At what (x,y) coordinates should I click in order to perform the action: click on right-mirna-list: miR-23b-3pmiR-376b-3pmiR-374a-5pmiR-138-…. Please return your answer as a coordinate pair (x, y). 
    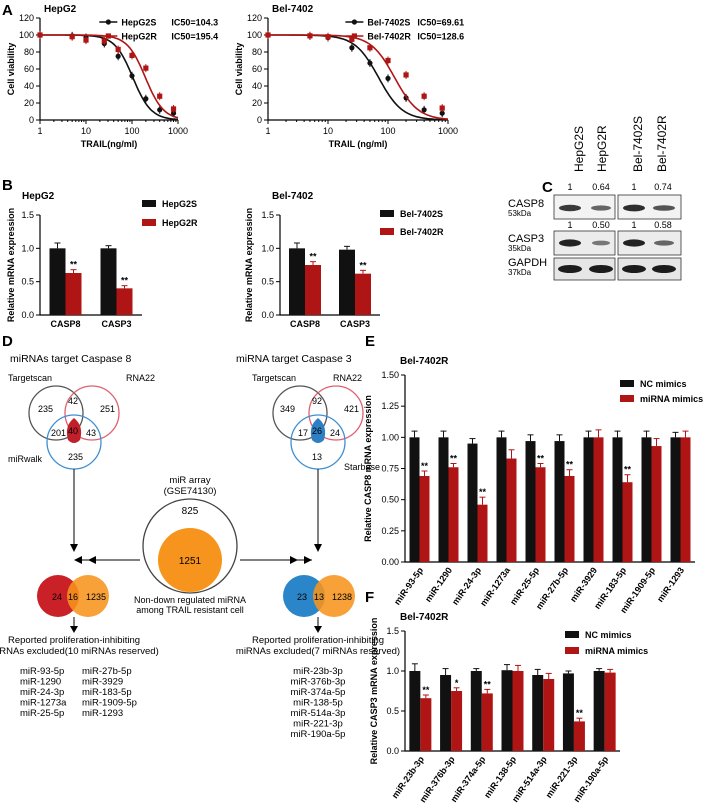
    Looking at the image, I should click on (318, 703).